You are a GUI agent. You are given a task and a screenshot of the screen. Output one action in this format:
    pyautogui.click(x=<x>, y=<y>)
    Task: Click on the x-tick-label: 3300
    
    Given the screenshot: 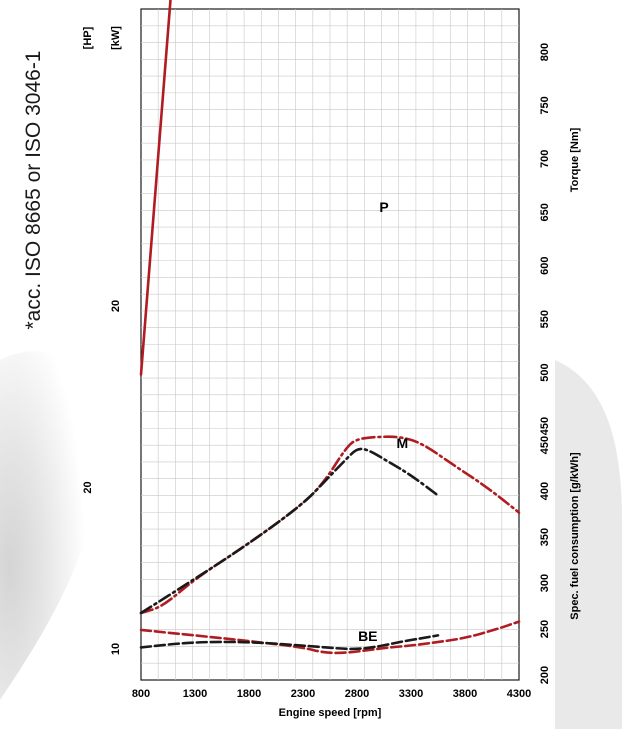 What is the action you would take?
    pyautogui.click(x=411, y=694)
    